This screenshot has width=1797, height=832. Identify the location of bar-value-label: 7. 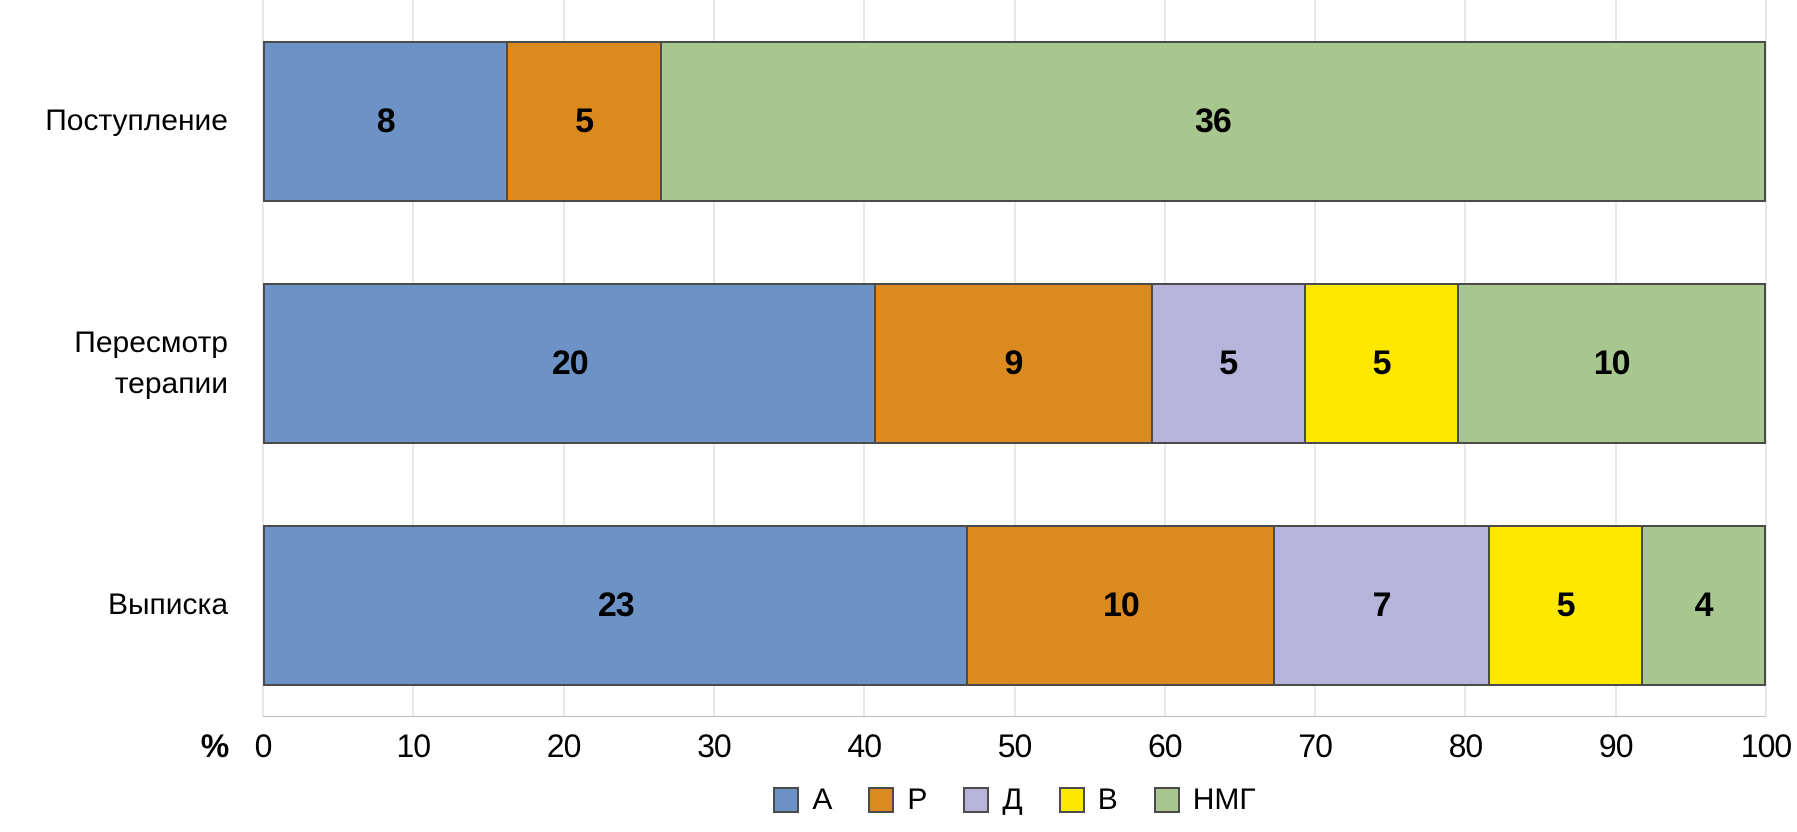
(1382, 605).